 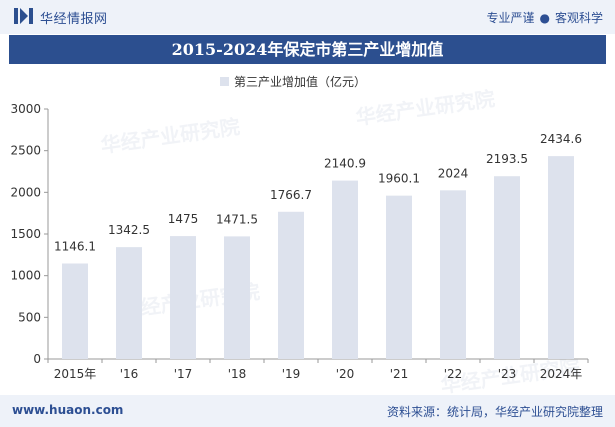 What do you see at coordinates (129, 374) in the screenshot?
I see `x-tick-label: '16` at bounding box center [129, 374].